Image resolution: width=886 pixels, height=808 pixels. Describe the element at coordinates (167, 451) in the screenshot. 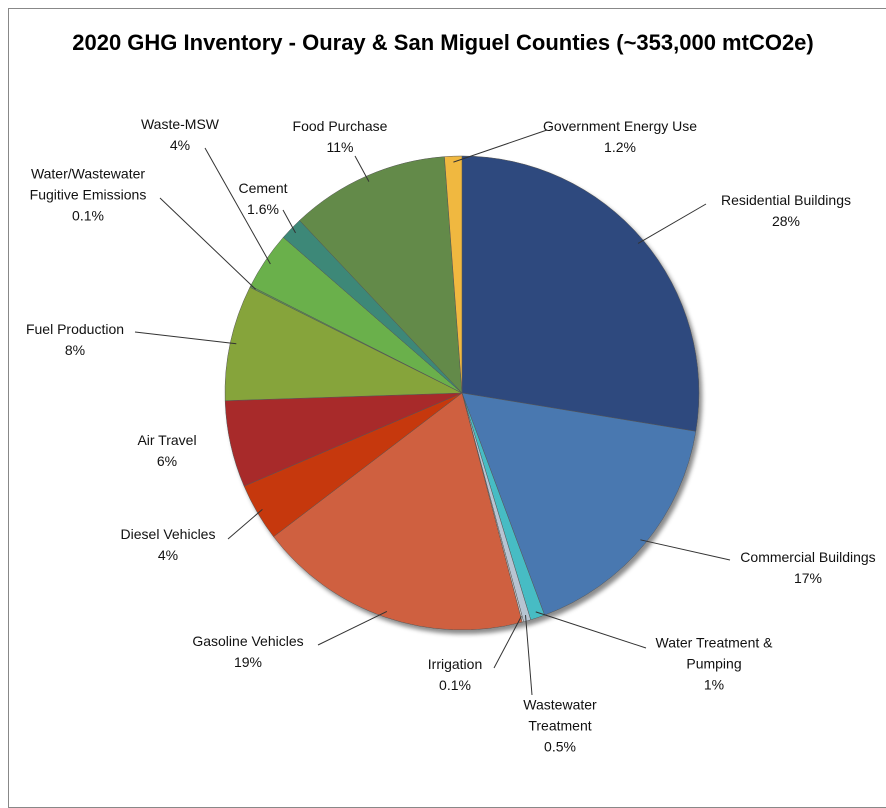

I see `slice-label: Air Travel 6%` at that location.